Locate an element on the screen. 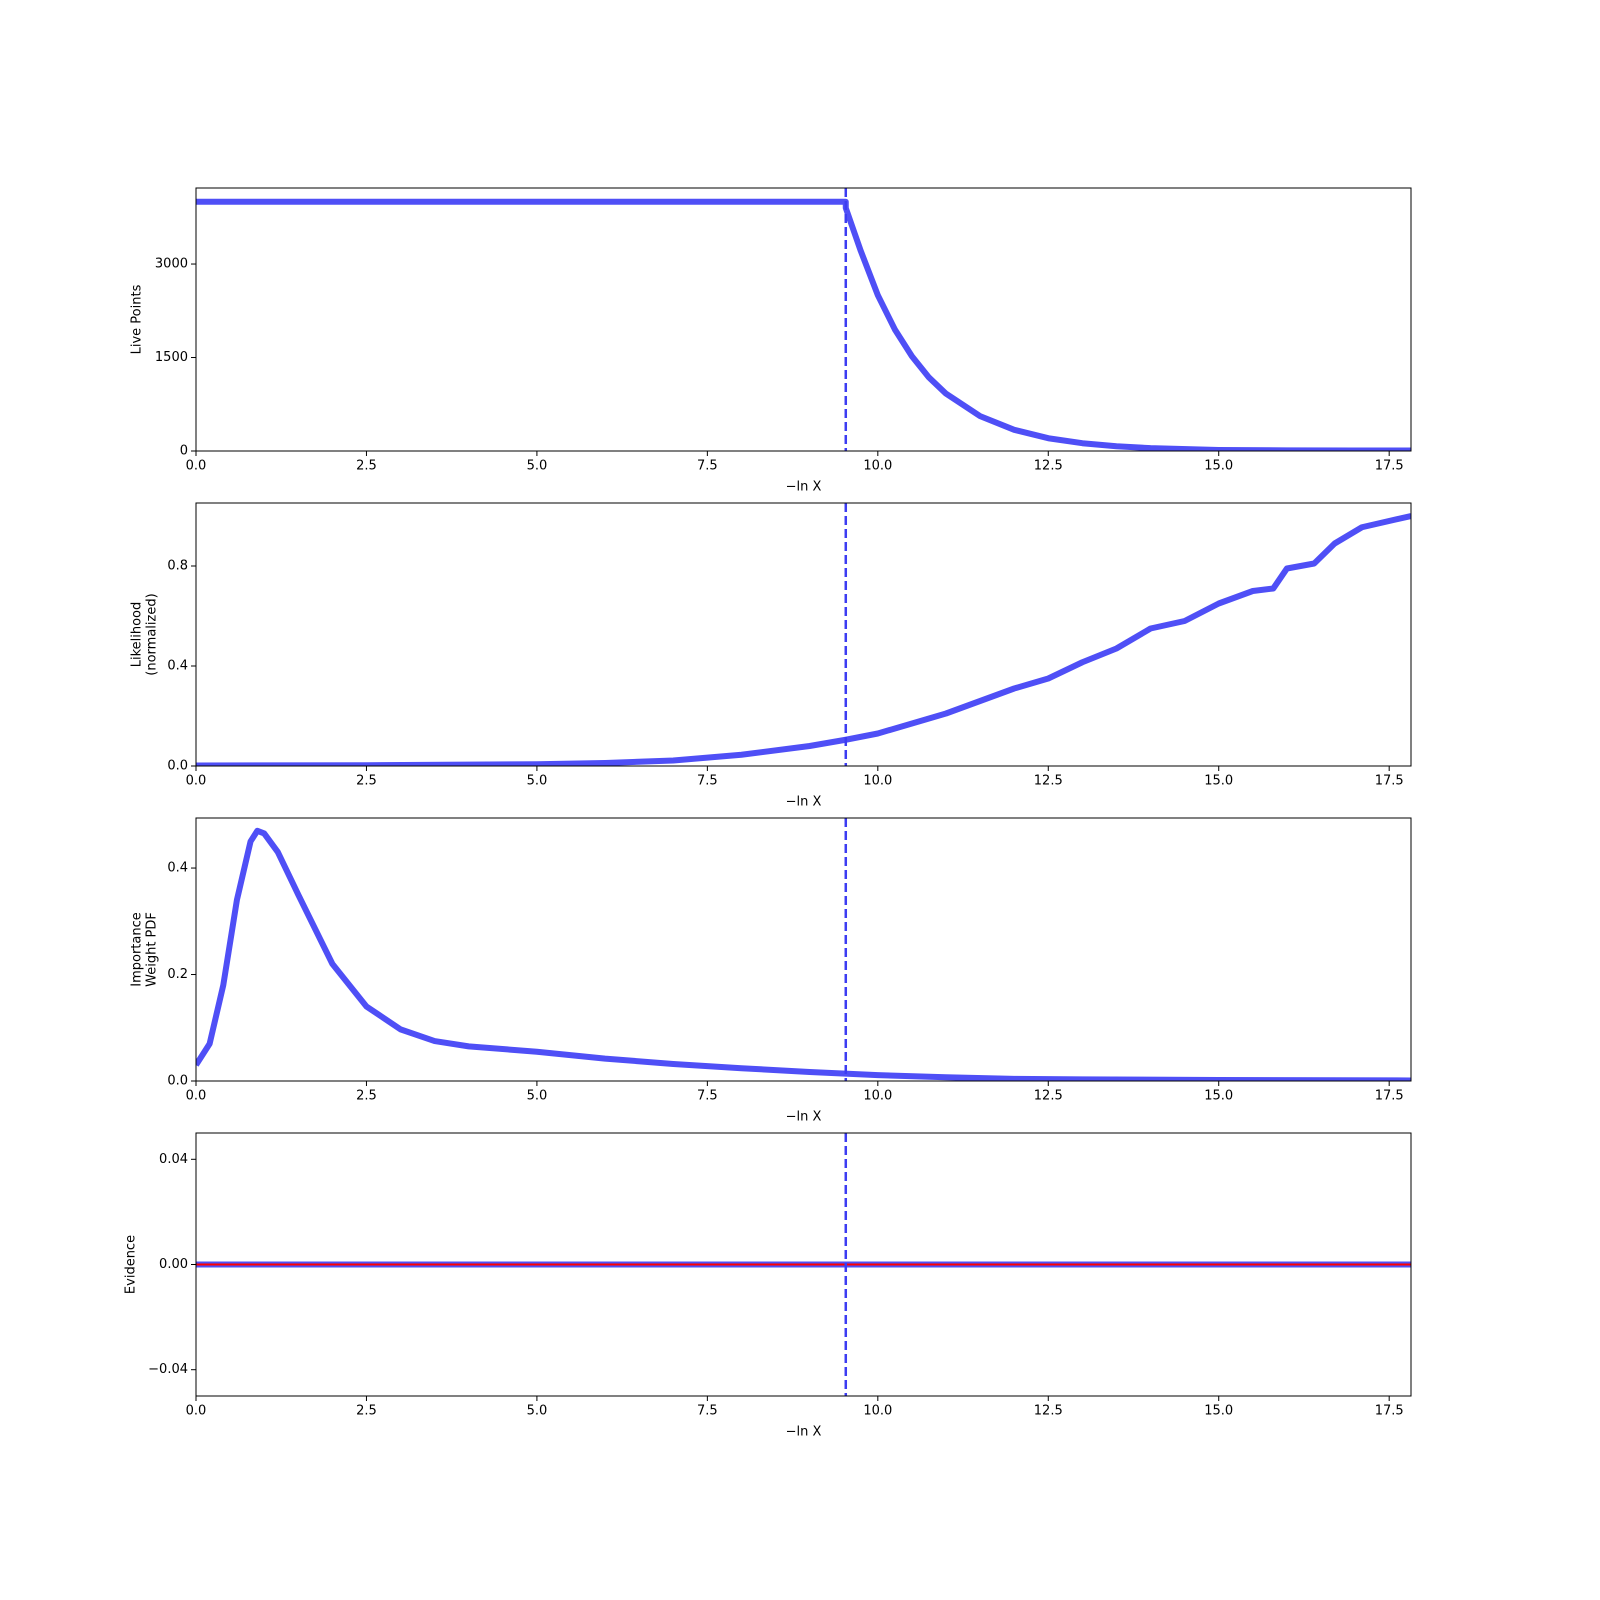 The height and width of the screenshot is (1600, 1600). y-tick-label: 3000 is located at coordinates (171, 264).